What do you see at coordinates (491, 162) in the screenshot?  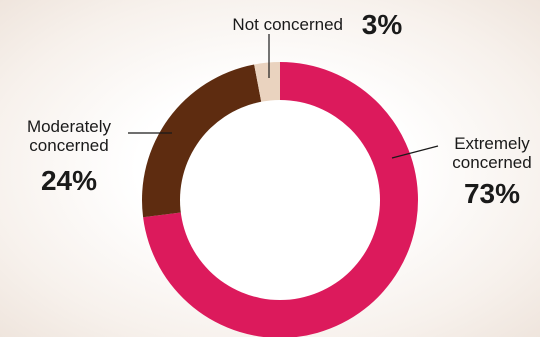 I see `label-extremely-line2: concerned` at bounding box center [491, 162].